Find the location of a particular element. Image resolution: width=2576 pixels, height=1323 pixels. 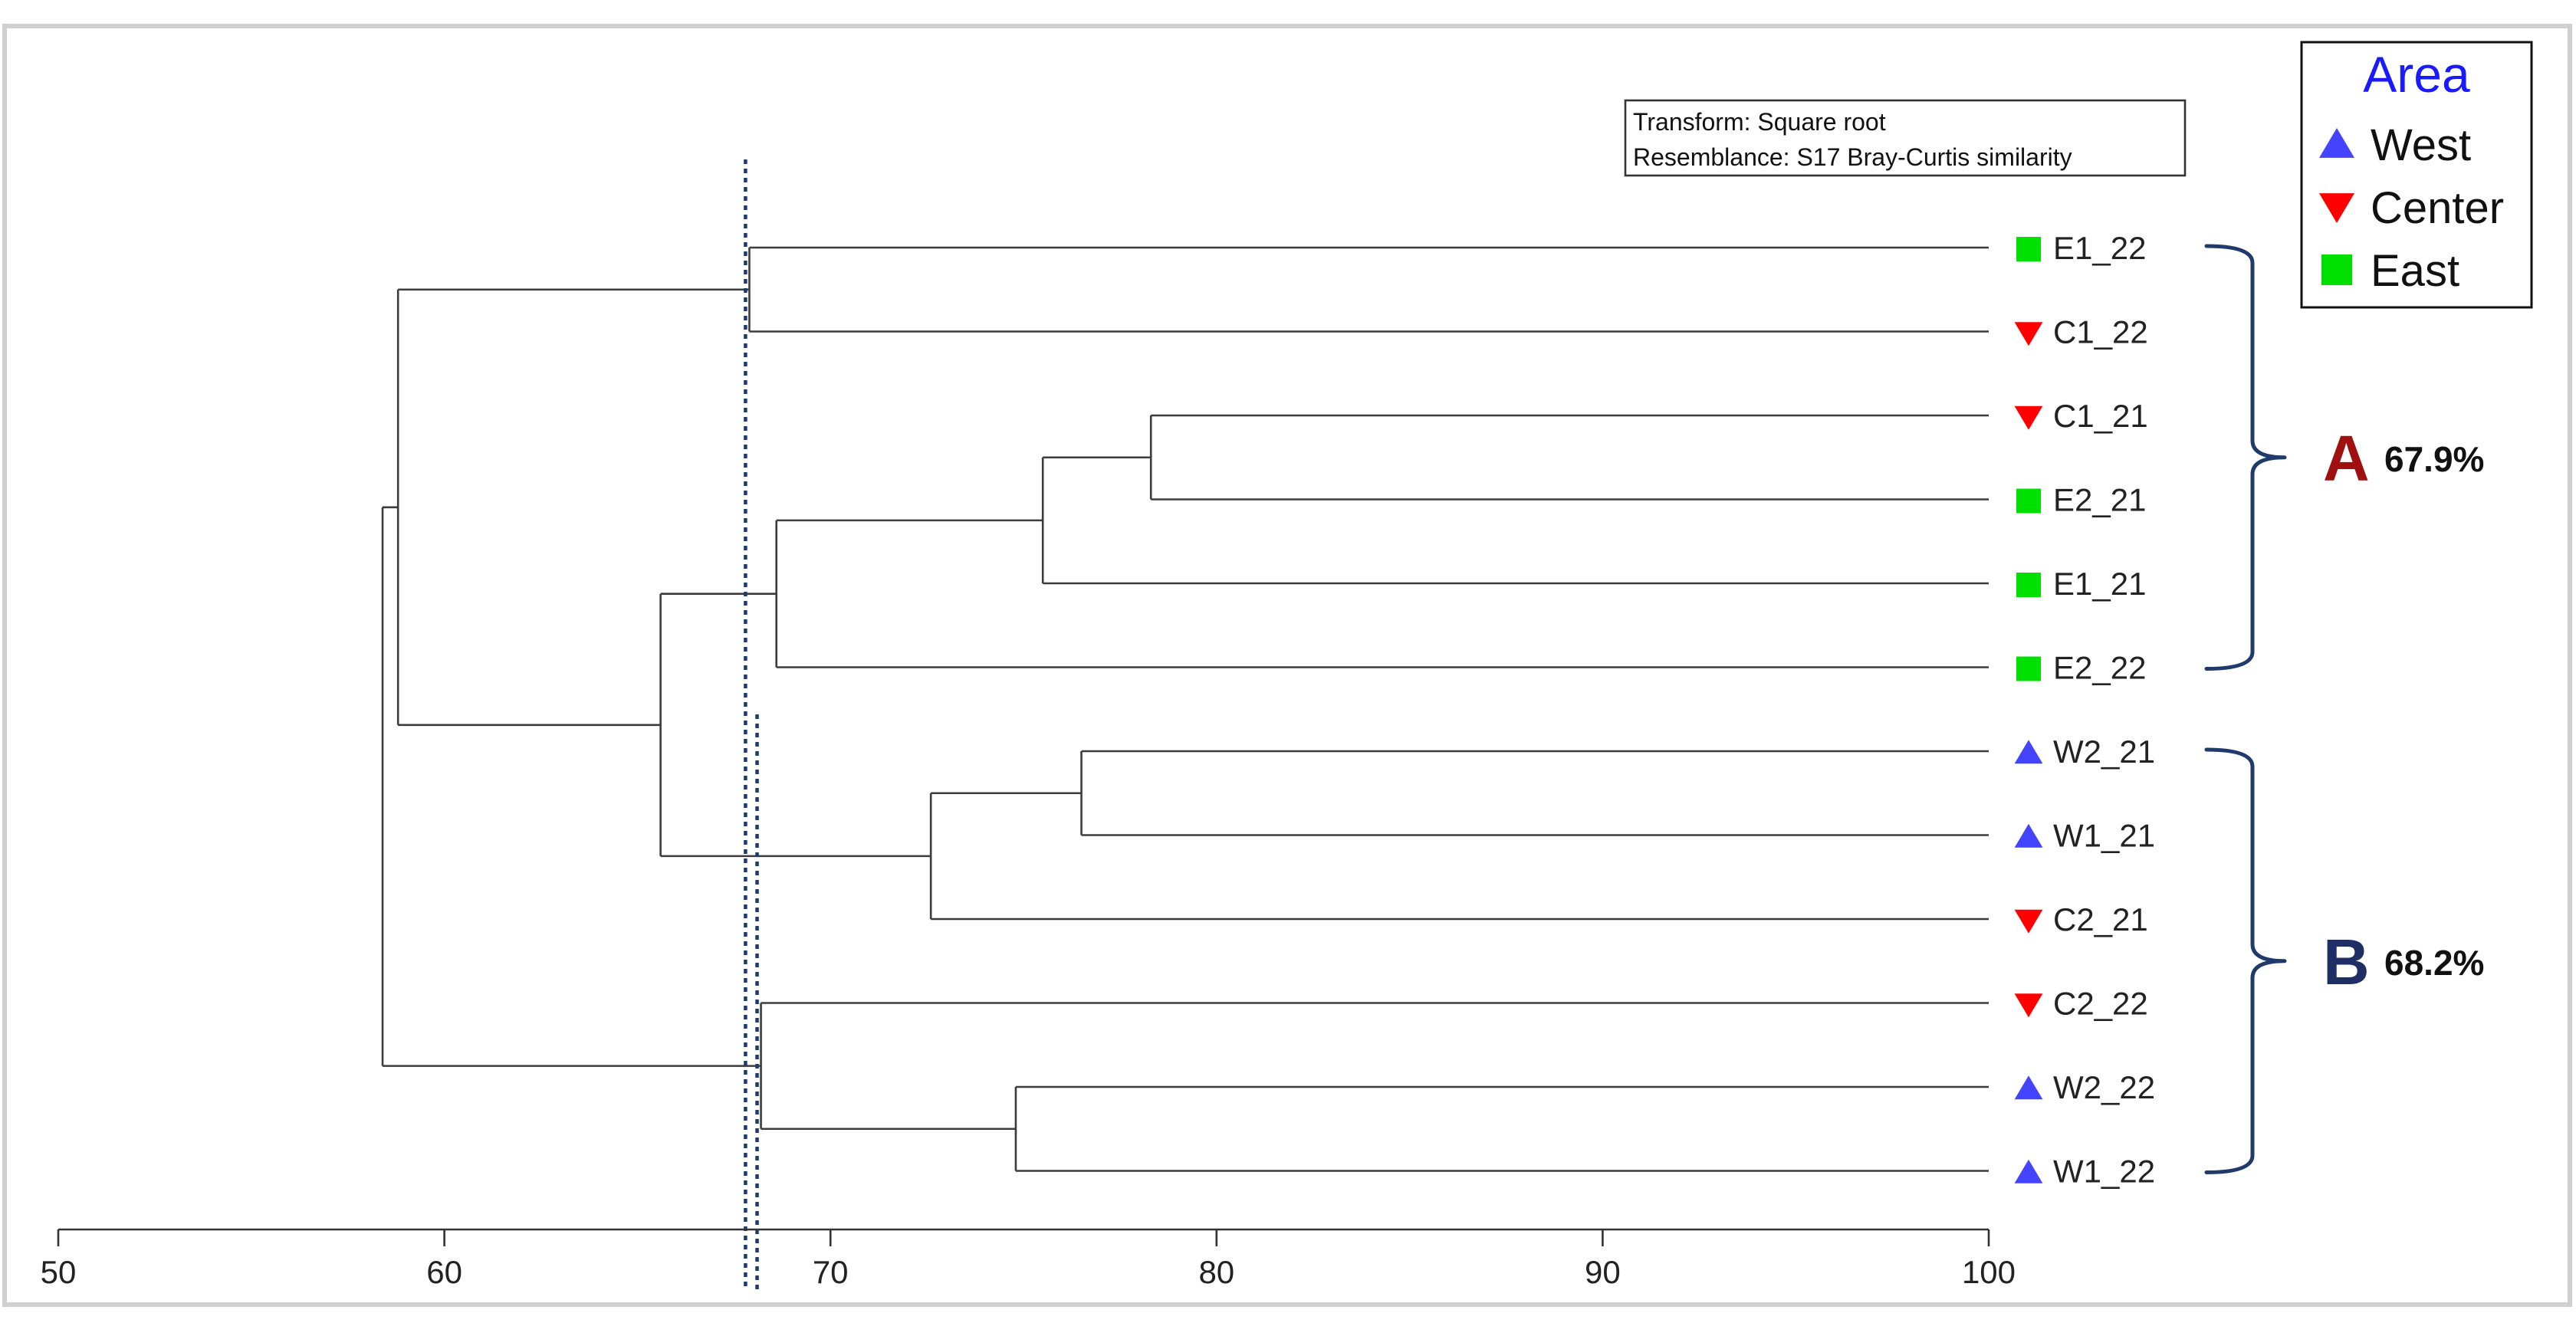

legend-items: West Center East is located at coordinates (2411, 208).